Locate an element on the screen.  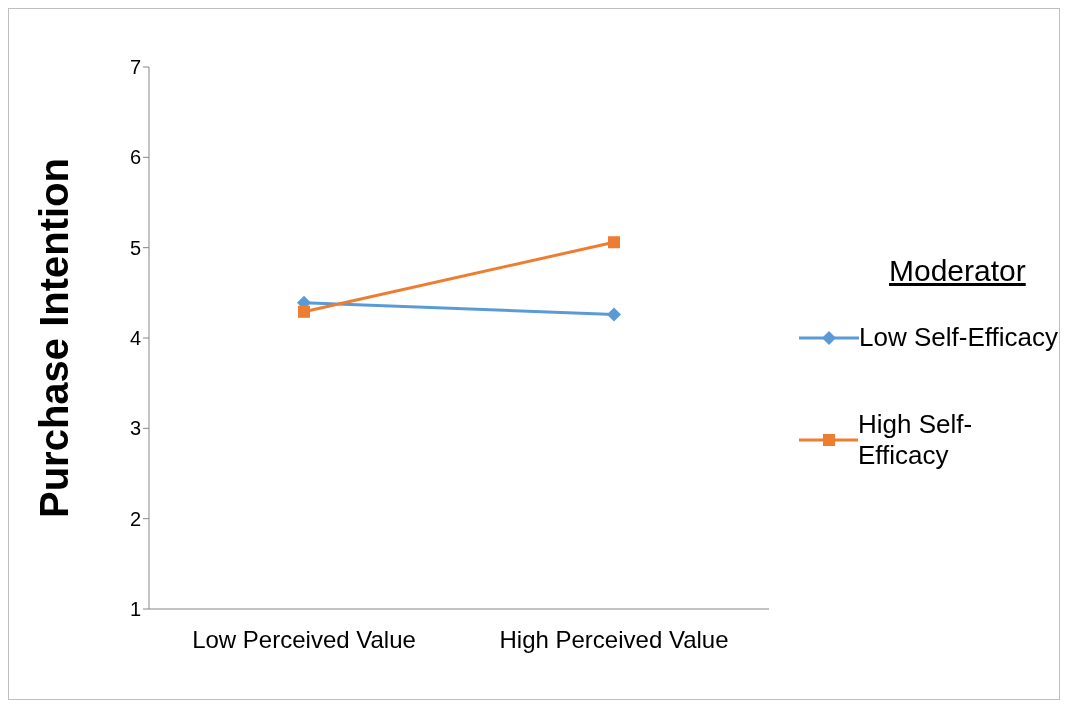
y-axis-title: Purchase Intention is located at coordinates (54, 338).